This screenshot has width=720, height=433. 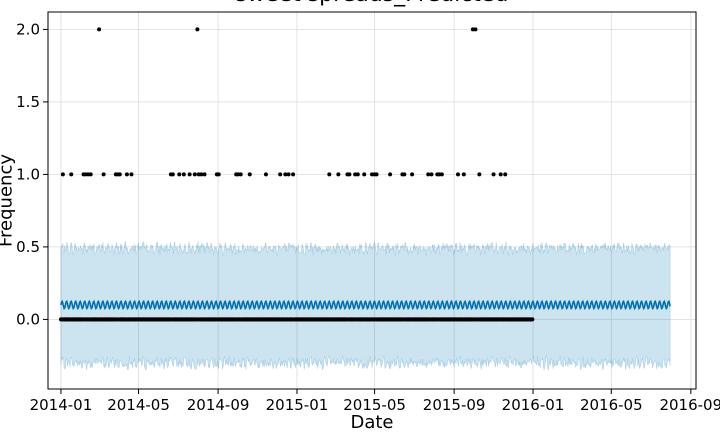 What do you see at coordinates (61, 405) in the screenshot?
I see `x-tick-label: 2014-01` at bounding box center [61, 405].